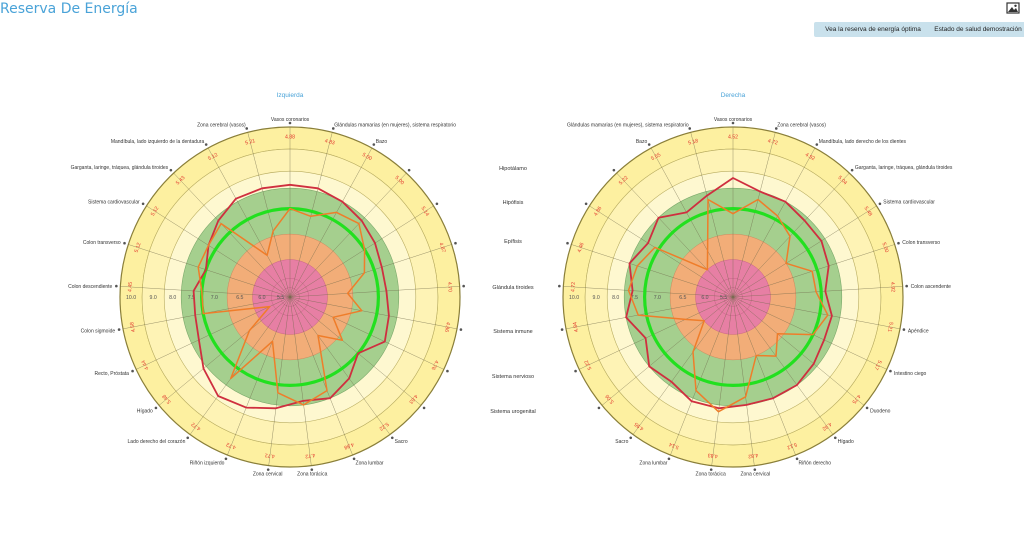 Image resolution: width=1024 pixels, height=540 pixels. I want to click on category-value-label: 4.83, so click(712, 455).